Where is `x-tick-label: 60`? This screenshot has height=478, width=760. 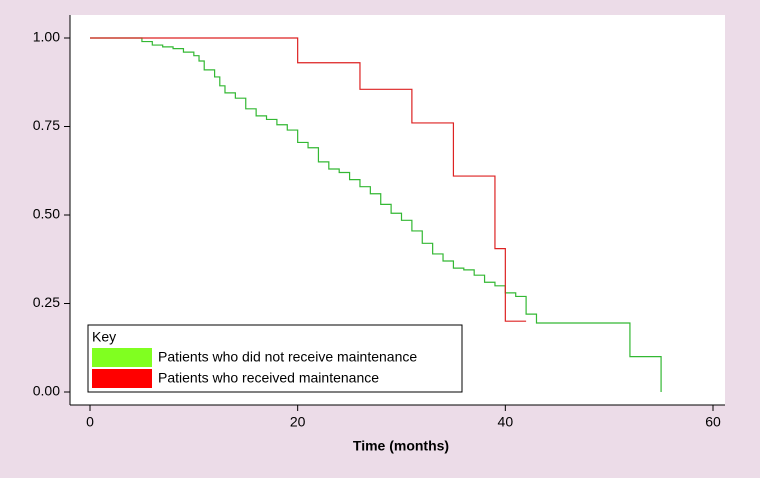 x-tick-label: 60 is located at coordinates (713, 422).